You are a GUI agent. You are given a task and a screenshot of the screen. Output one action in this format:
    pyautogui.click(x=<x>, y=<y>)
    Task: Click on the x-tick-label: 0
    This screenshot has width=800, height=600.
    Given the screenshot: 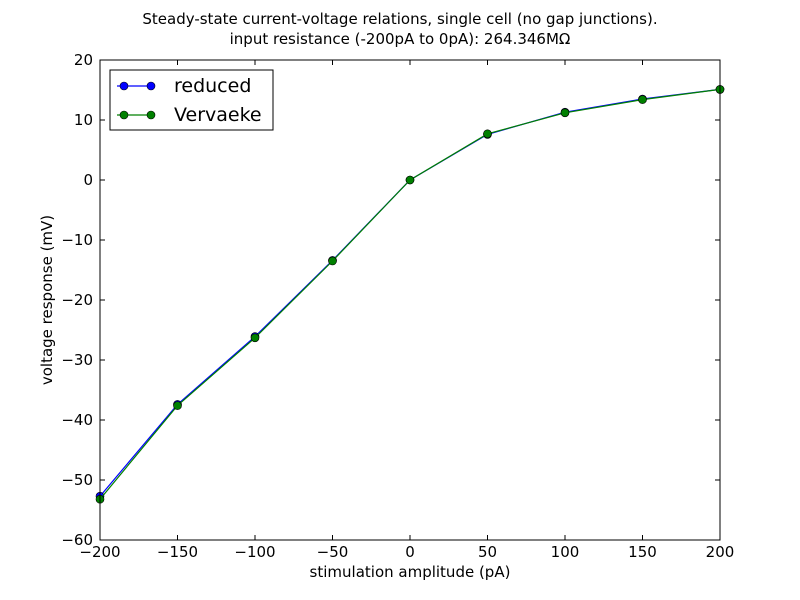 What is the action you would take?
    pyautogui.click(x=410, y=552)
    